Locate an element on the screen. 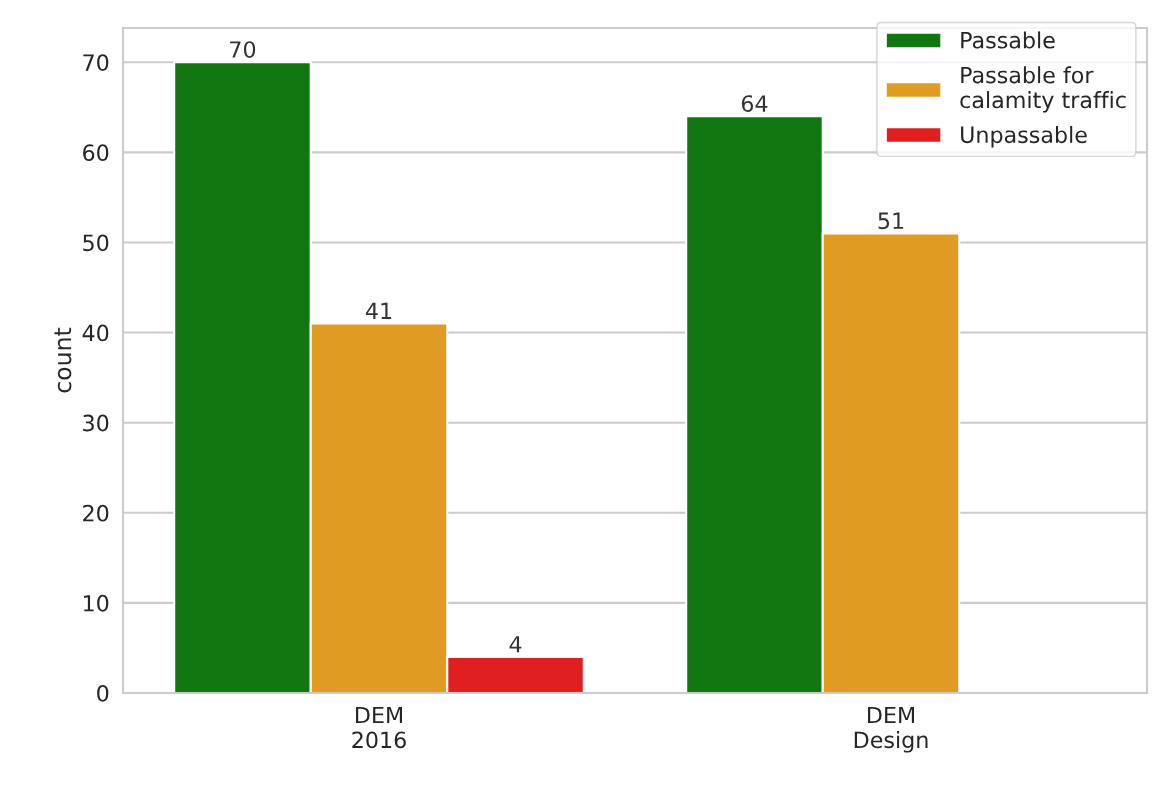 This screenshot has height=794, width=1155. y-tick-label: 30 is located at coordinates (96, 423).